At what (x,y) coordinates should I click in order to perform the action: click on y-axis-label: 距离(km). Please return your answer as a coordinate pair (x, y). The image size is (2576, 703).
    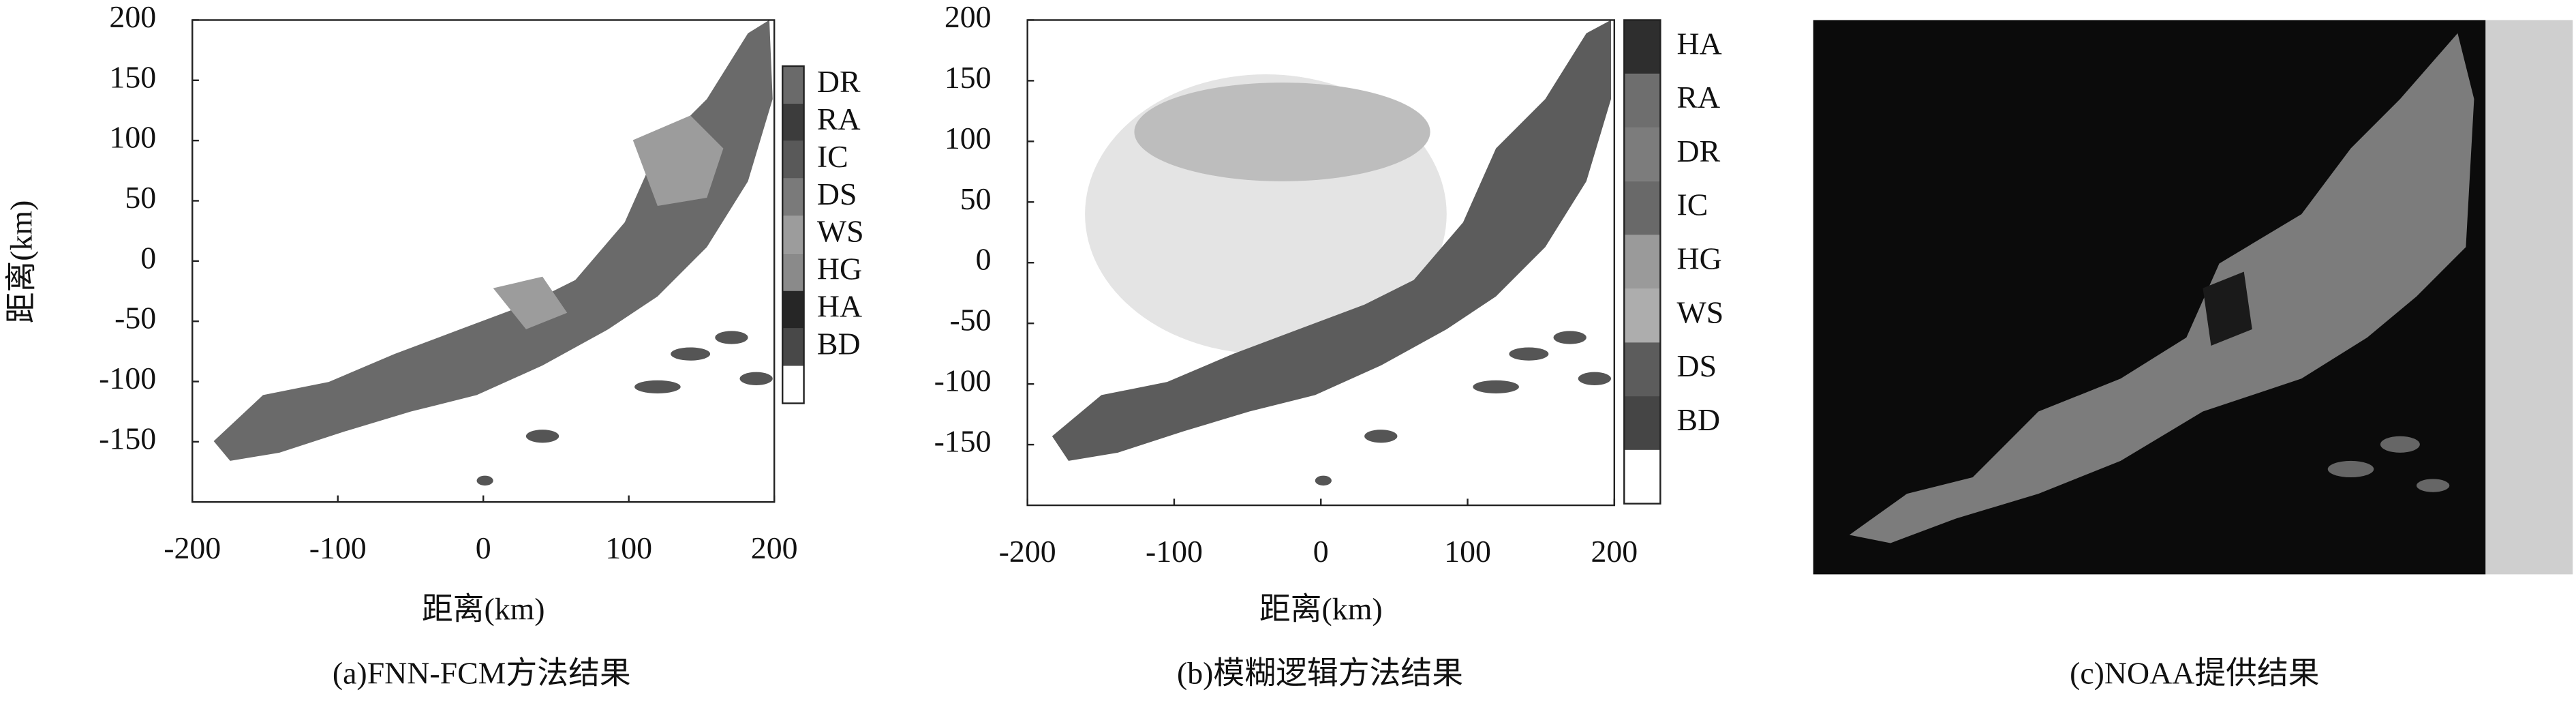
    Looking at the image, I should click on (21, 262).